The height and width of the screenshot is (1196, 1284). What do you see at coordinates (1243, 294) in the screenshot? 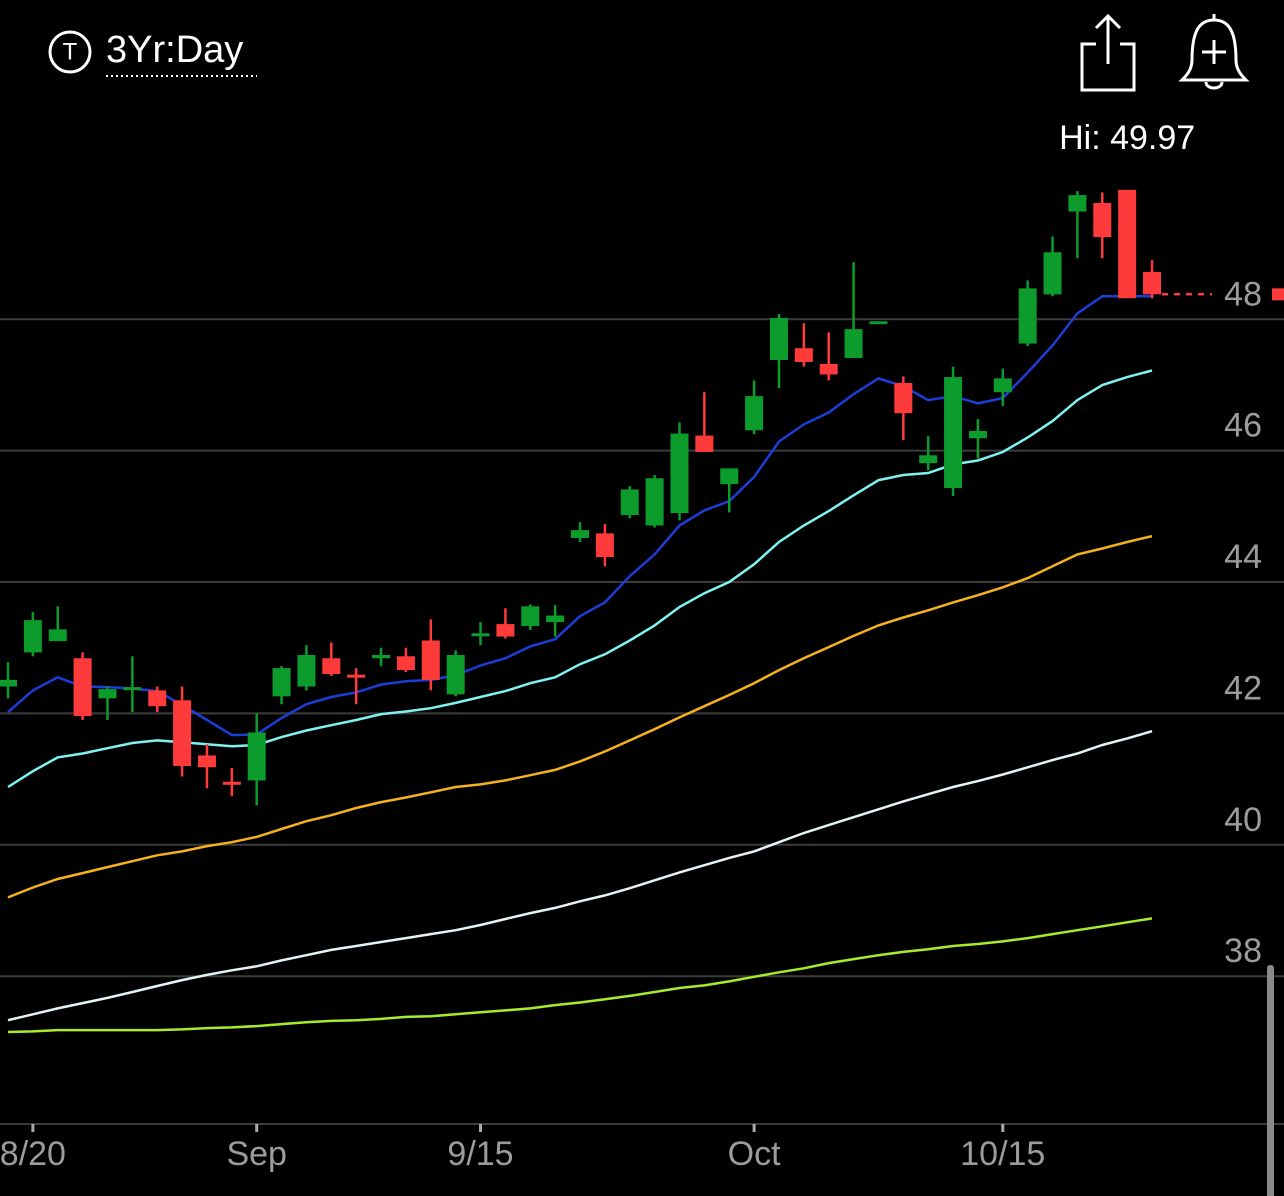
I see `y-tick-label: 48` at bounding box center [1243, 294].